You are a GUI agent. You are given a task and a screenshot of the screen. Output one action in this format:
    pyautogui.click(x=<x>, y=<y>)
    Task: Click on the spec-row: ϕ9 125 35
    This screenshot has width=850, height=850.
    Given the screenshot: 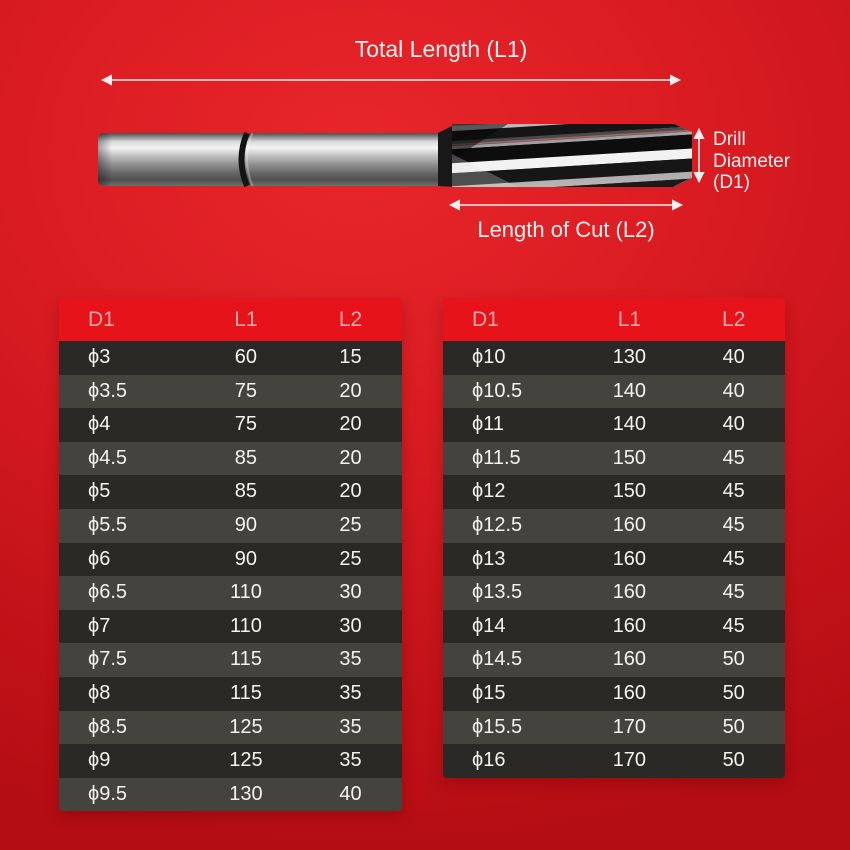 What is the action you would take?
    pyautogui.click(x=230, y=761)
    